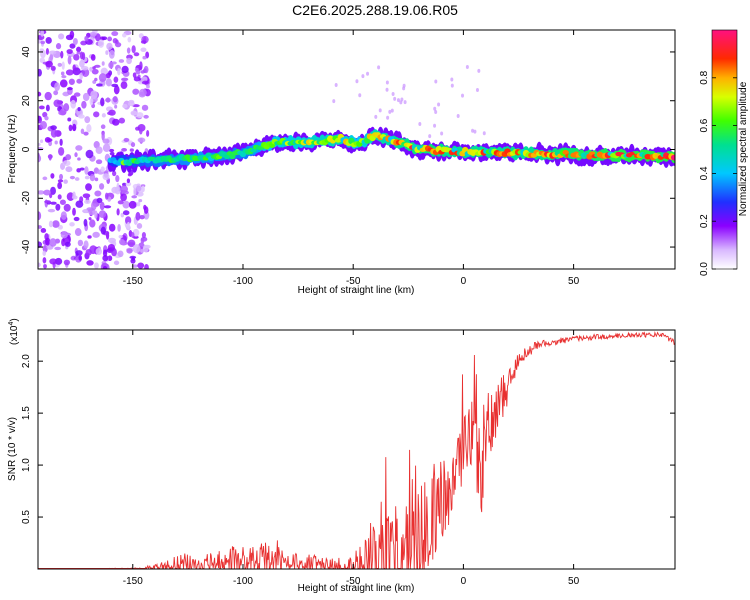 The image size is (750, 600). I want to click on y-tick-label: -40, so click(26, 246).